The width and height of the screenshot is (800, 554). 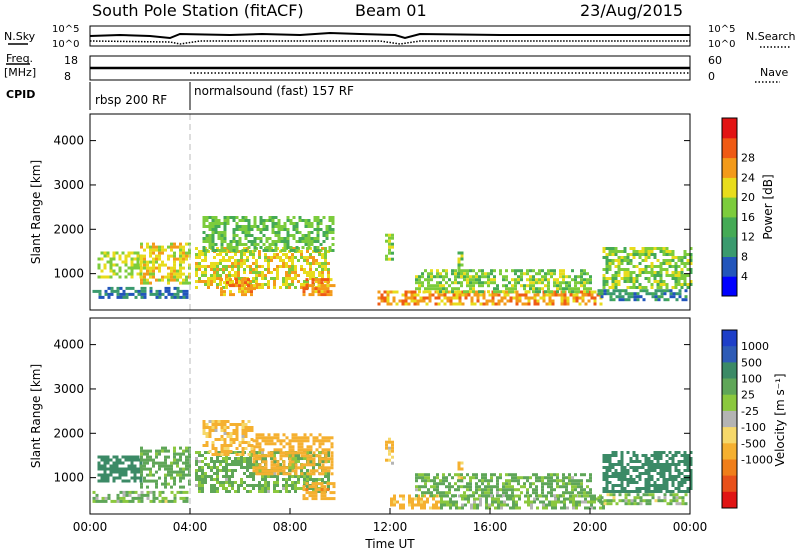 I want to click on colorbar-tick-label: -1000, so click(x=757, y=459).